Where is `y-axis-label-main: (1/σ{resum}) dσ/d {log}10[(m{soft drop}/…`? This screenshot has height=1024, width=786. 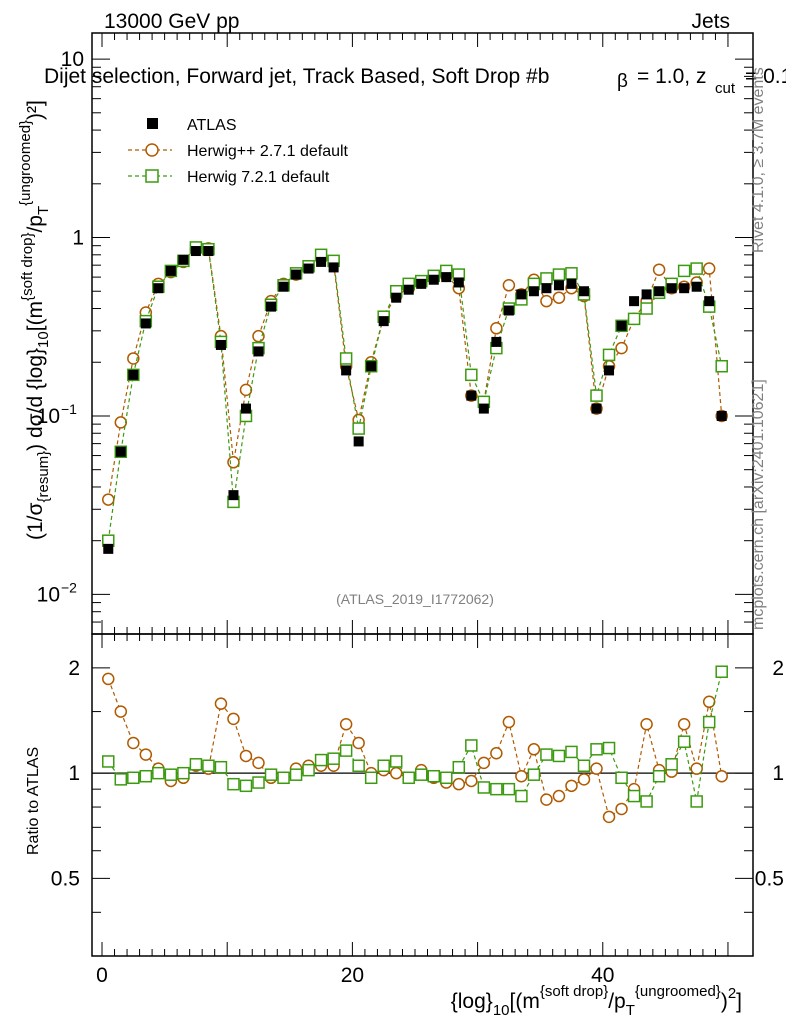
y-axis-label-main: (1/σ{resum}) dσ/d {log}10[(m{soft drop}/… is located at coordinates (34, 320).